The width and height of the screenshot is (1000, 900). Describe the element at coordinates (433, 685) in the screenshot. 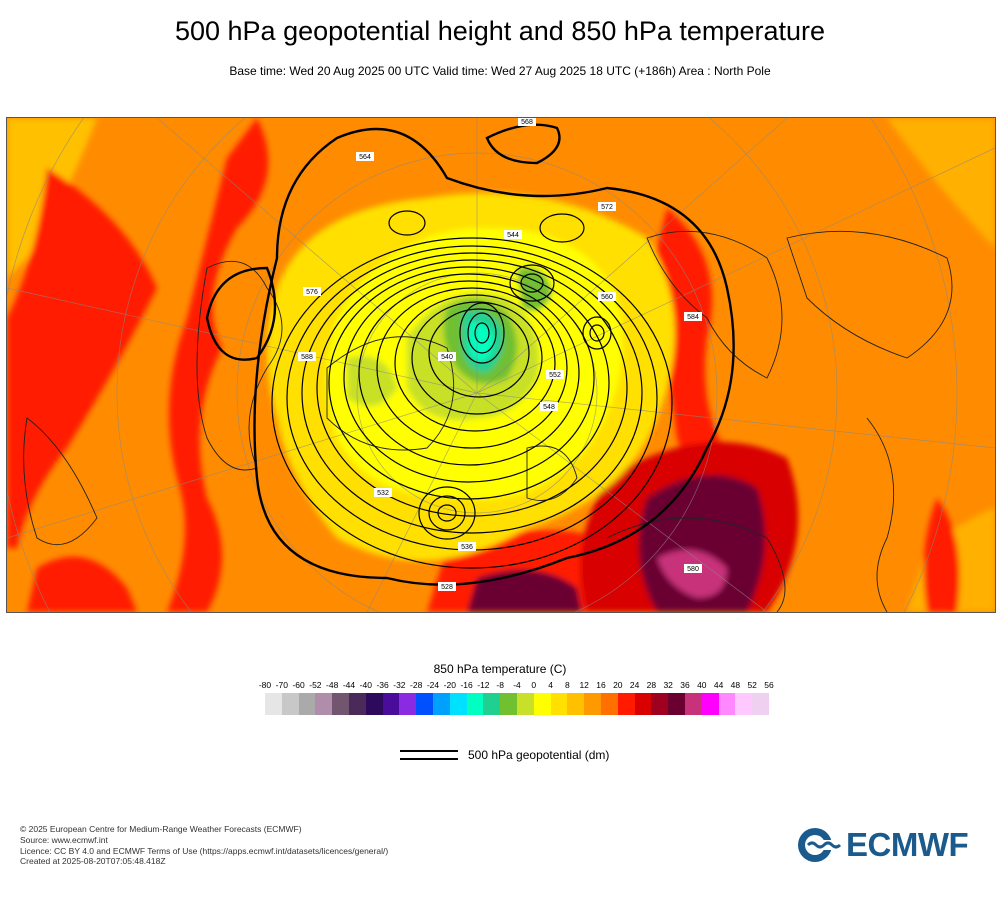

I see `colorbar-tick-label: -24` at that location.